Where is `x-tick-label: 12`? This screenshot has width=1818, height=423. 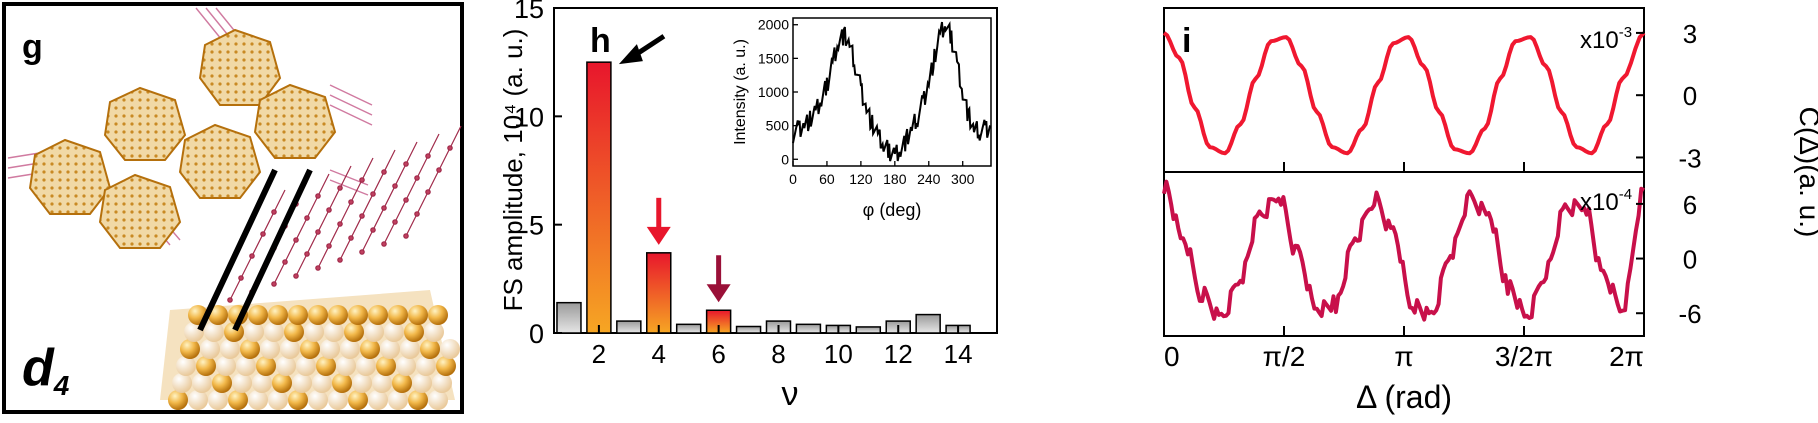 x-tick-label: 12 is located at coordinates (898, 354).